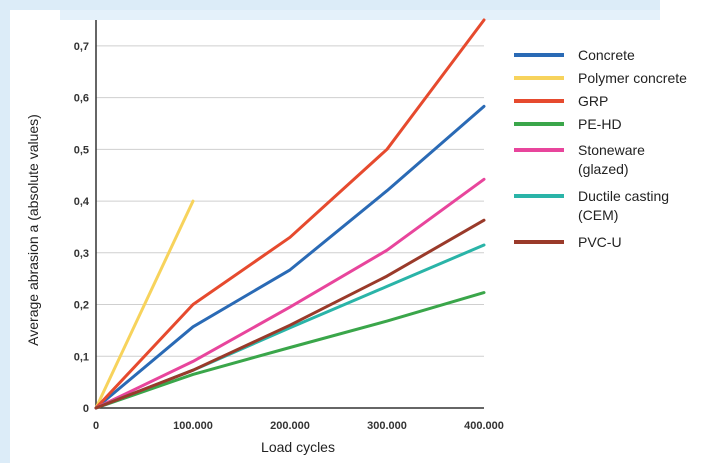  I want to click on x-tick-label: 200.000, so click(290, 426).